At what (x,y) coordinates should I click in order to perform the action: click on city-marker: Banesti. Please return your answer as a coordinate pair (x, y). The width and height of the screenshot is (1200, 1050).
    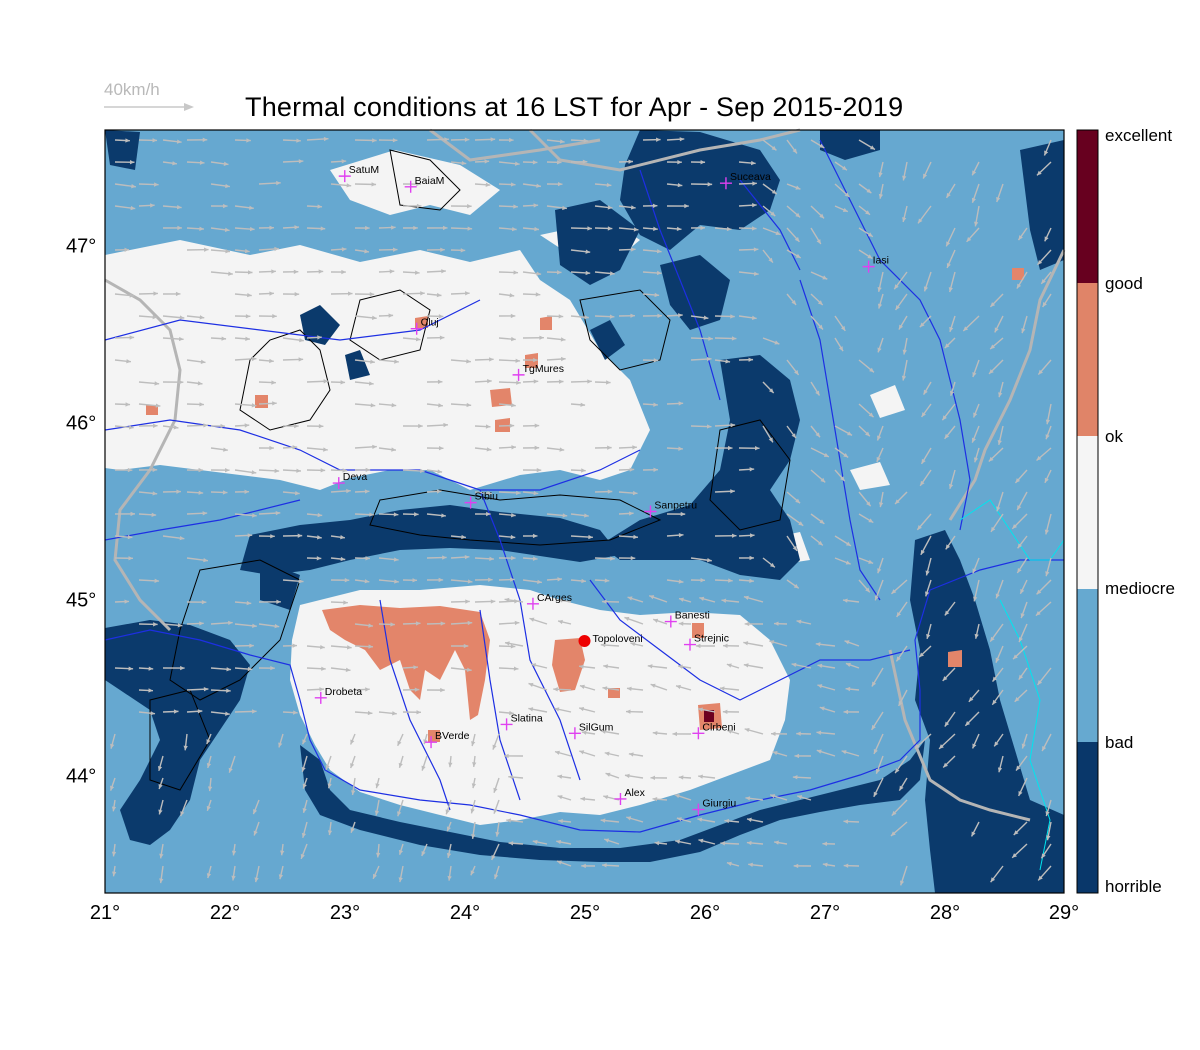
    Looking at the image, I should click on (687, 619).